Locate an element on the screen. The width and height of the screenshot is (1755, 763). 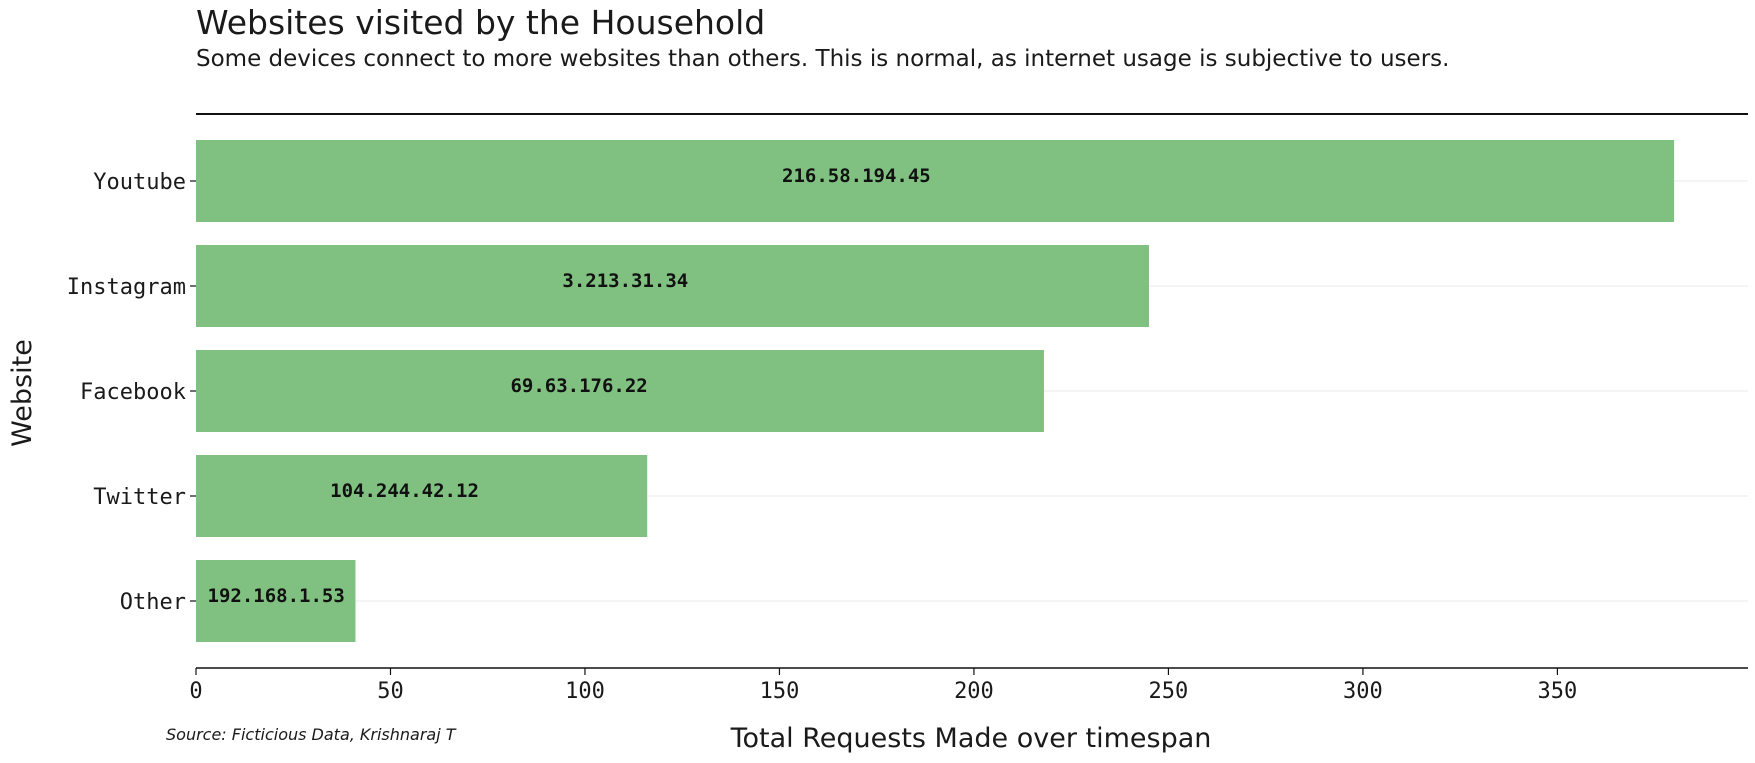
bar-label: 192.168.1.53 is located at coordinates (276, 596).